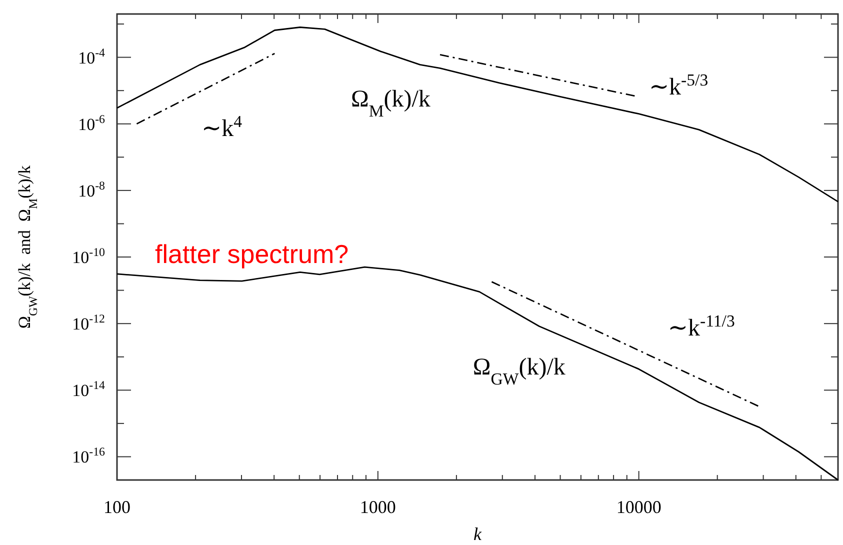 Image resolution: width=843 pixels, height=545 pixels. What do you see at coordinates (701, 326) in the screenshot?
I see `series-label: ∼k$^{-11/3}$` at bounding box center [701, 326].